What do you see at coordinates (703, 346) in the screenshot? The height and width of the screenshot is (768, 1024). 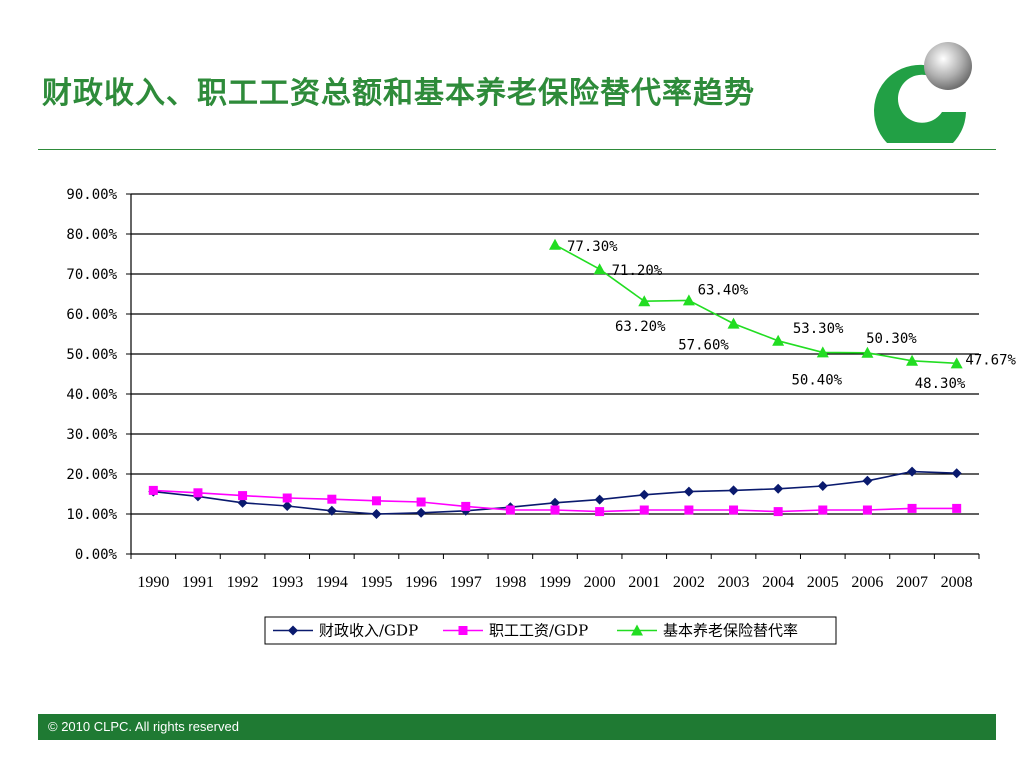 I see `data-label: 57.60%` at bounding box center [703, 346].